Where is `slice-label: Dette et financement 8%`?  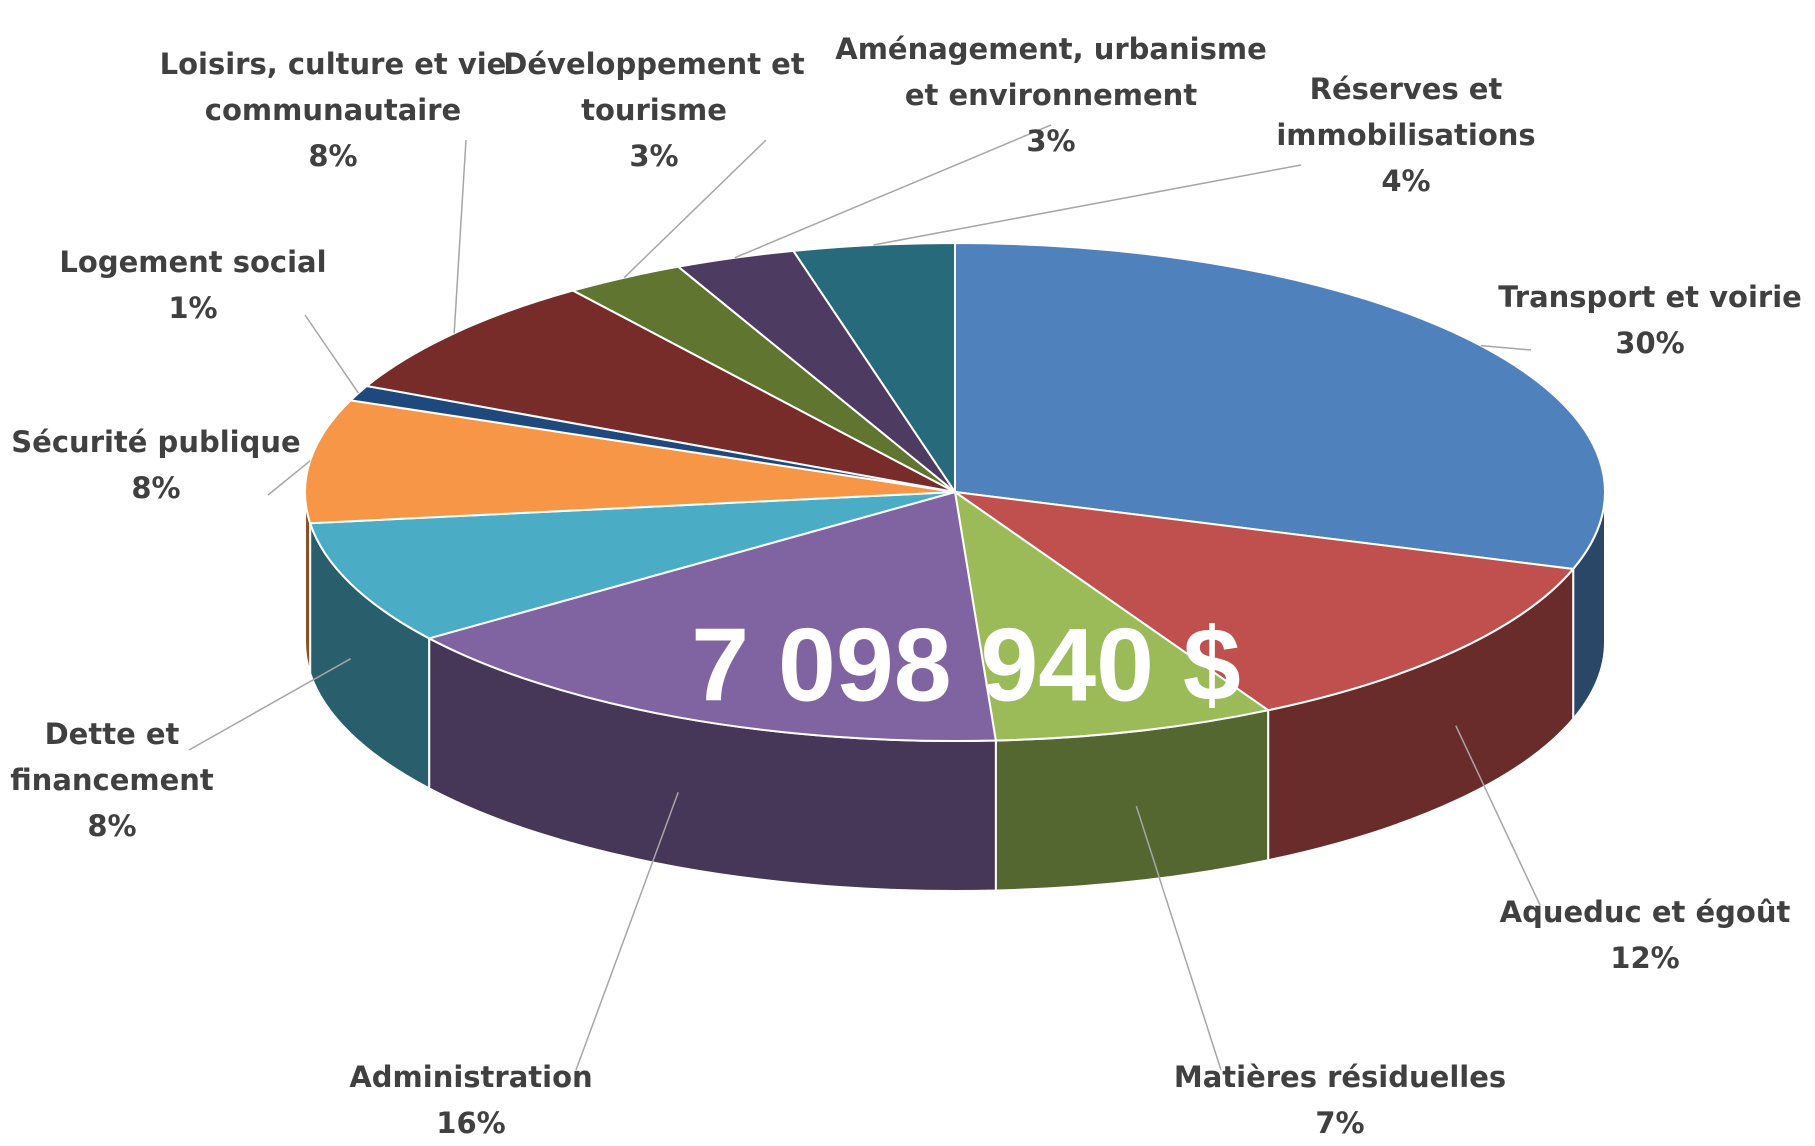
slice-label: Dette et financement 8% is located at coordinates (112, 780).